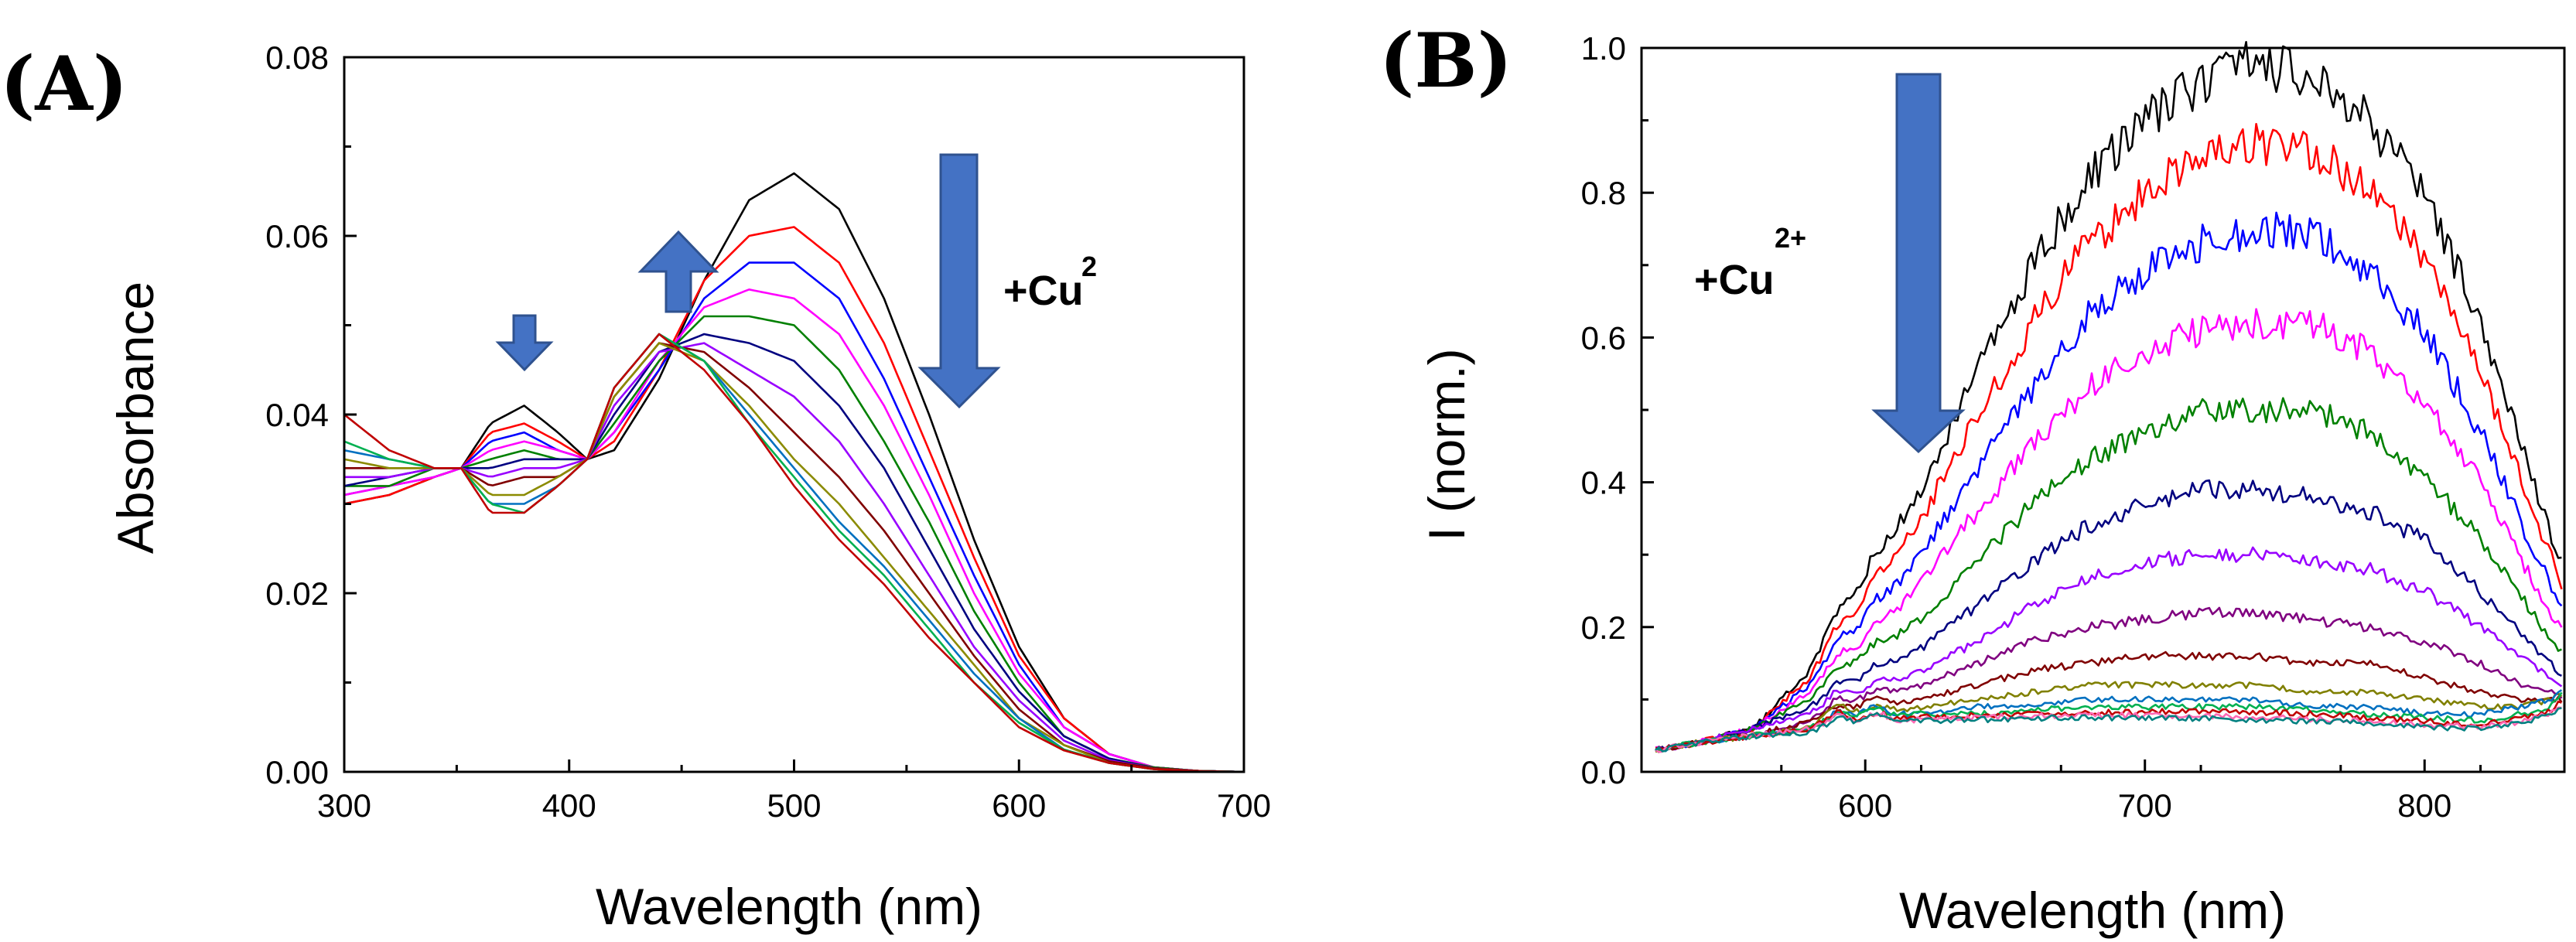 Image resolution: width=2576 pixels, height=942 pixels. What do you see at coordinates (1244, 805) in the screenshot?
I see `panel-a-x-tick-label: 700` at bounding box center [1244, 805].